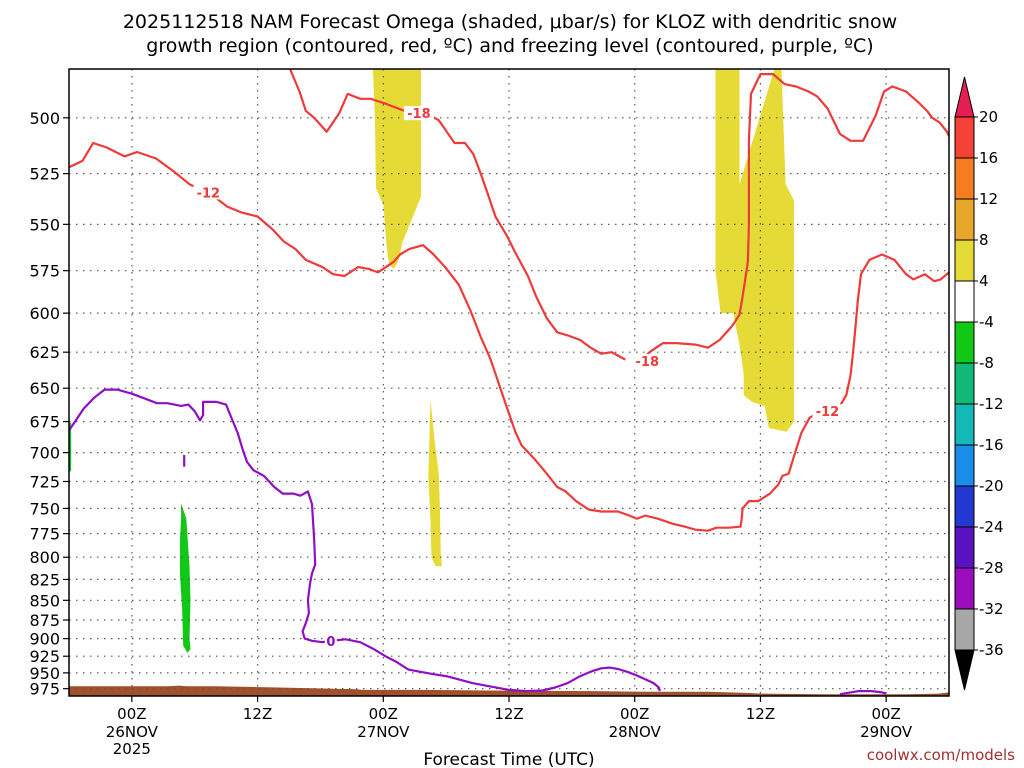  Describe the element at coordinates (44, 639) in the screenshot. I see `y-tick-label-16: 900` at that location.